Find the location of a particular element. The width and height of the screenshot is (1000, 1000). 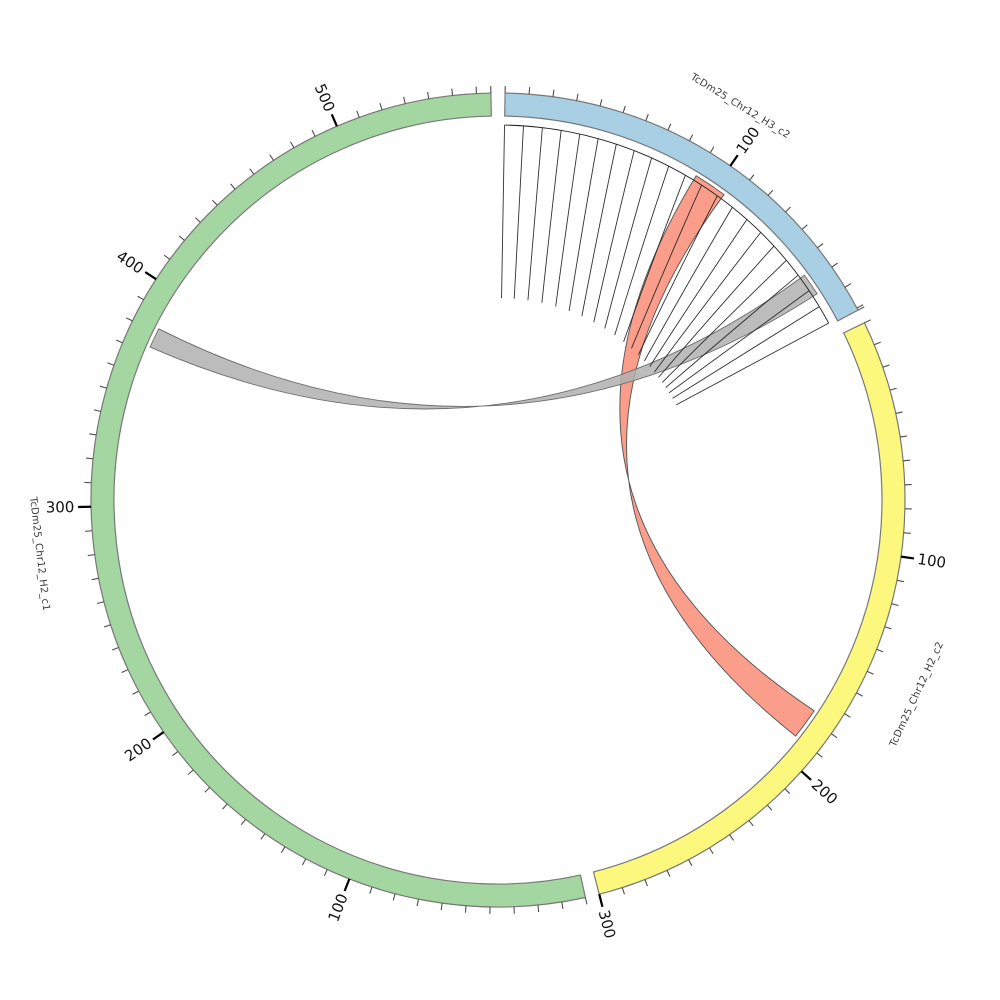

tick-label: 300 is located at coordinates (607, 924).